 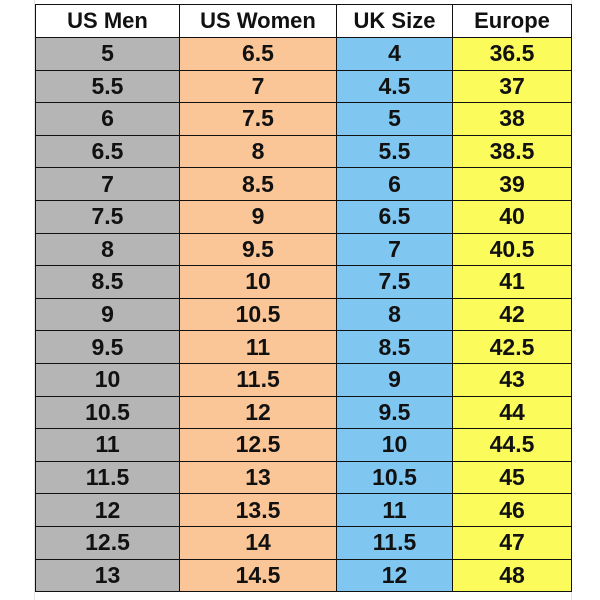 What do you see at coordinates (394, 184) in the screenshot?
I see `cell-uk-size: 6` at bounding box center [394, 184].